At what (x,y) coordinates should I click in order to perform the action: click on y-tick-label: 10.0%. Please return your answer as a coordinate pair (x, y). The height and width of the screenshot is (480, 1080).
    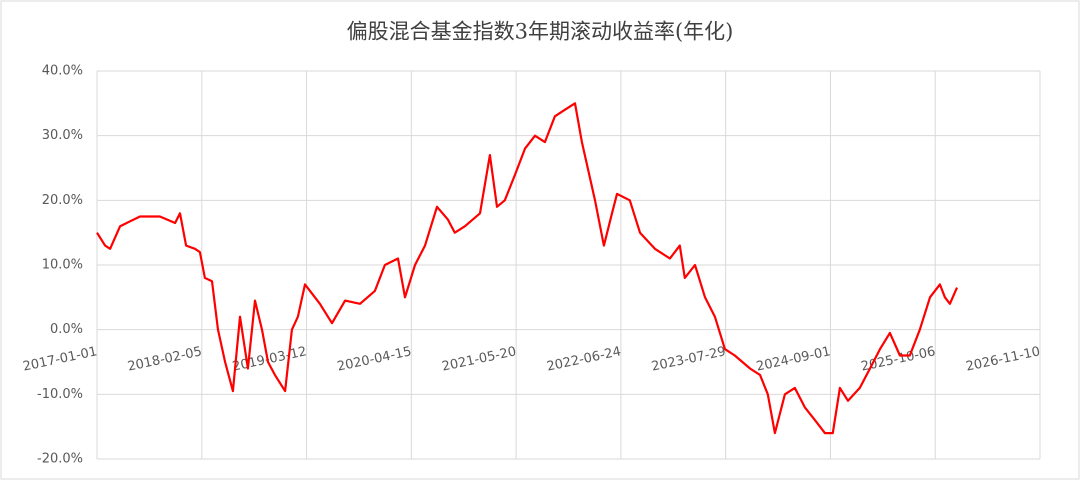
    Looking at the image, I should click on (62, 265).